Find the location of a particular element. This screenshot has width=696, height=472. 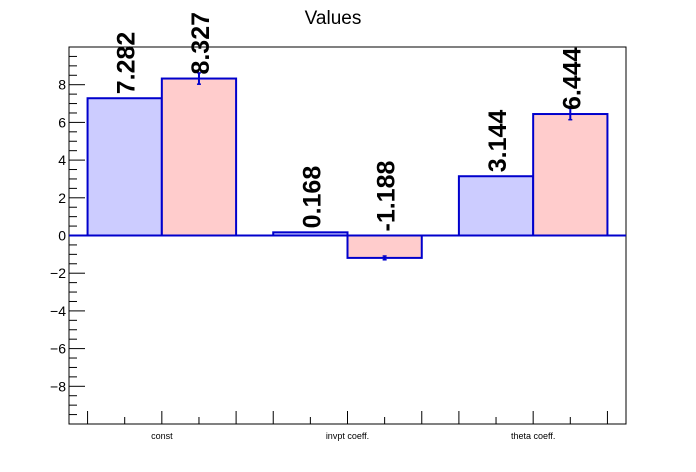

value-label: 7.282 is located at coordinates (127, 63).